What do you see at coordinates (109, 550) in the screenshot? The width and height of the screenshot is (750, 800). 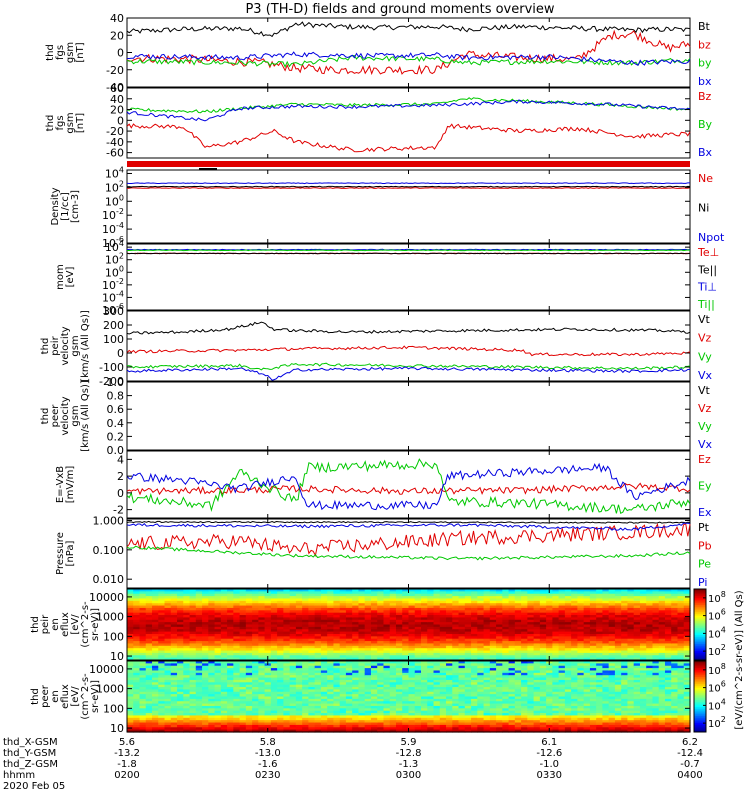 I see `y-tick-label: 0.100` at bounding box center [109, 550].